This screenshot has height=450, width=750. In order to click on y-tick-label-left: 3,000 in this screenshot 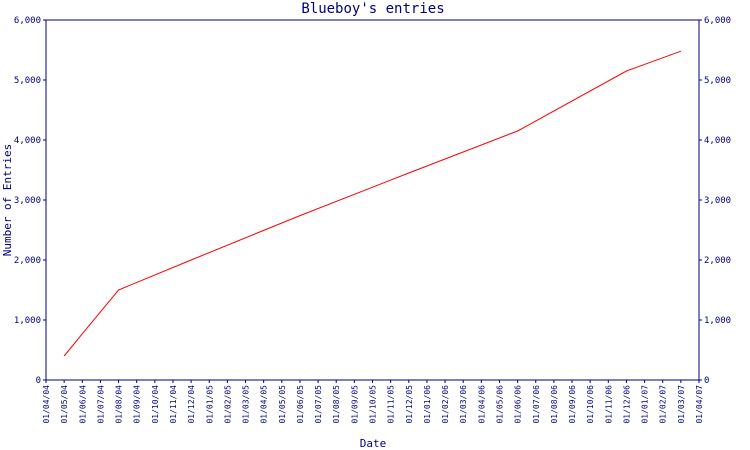, I will do `click(27, 201)`.